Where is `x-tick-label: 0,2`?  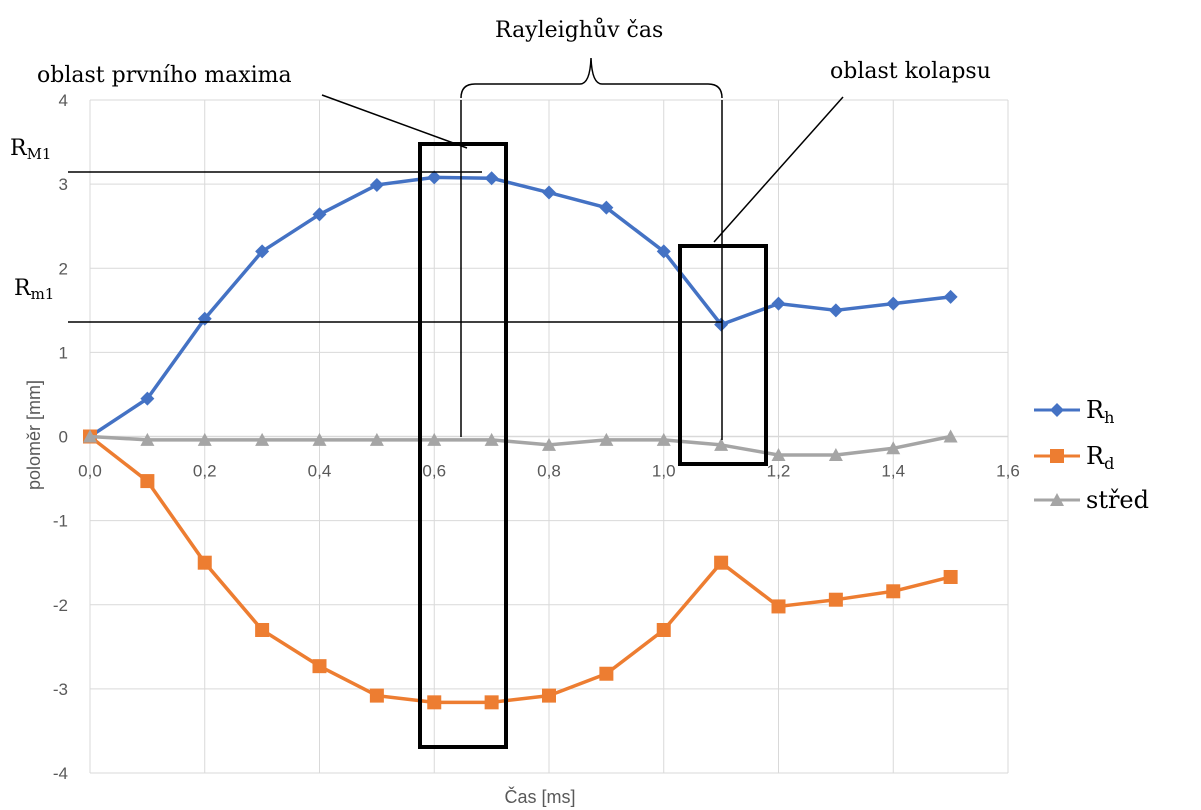 x-tick-label: 0,2 is located at coordinates (205, 471).